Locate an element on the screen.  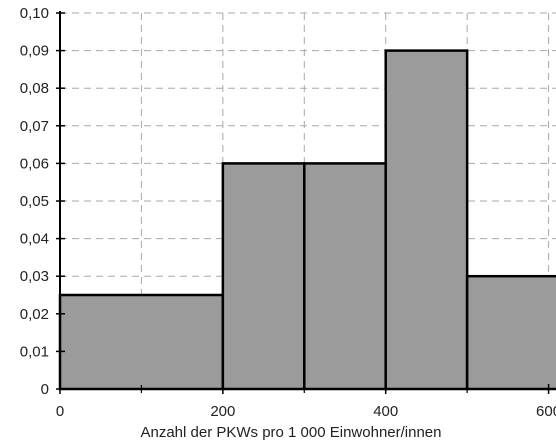
y-tick-label: 0,08 is located at coordinates (34, 88).